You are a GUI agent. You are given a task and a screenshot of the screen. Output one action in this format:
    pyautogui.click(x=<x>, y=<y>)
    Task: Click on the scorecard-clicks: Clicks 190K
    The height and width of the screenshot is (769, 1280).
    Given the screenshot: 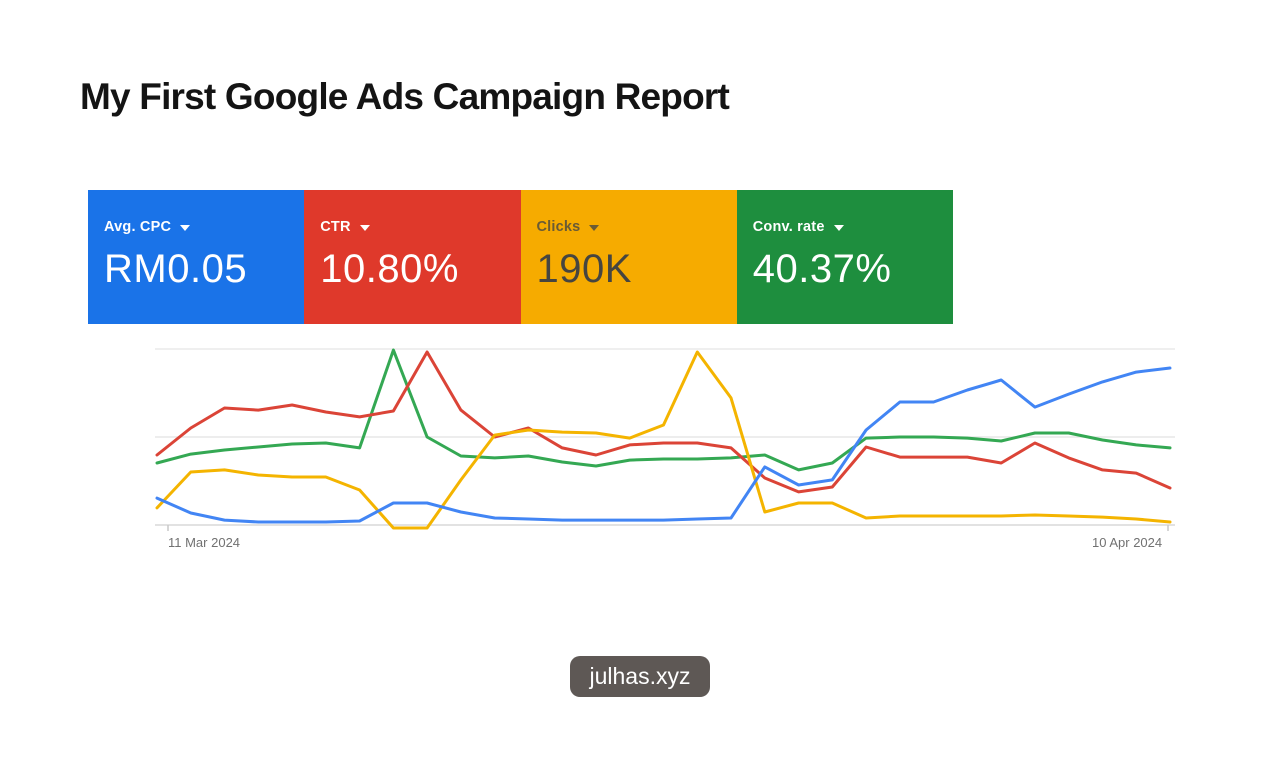 What is the action you would take?
    pyautogui.click(x=628, y=257)
    